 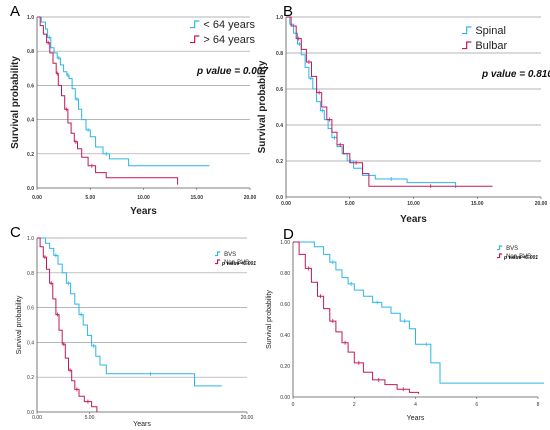 I want to click on y-tick-label: 0.80, so click(x=285, y=274).